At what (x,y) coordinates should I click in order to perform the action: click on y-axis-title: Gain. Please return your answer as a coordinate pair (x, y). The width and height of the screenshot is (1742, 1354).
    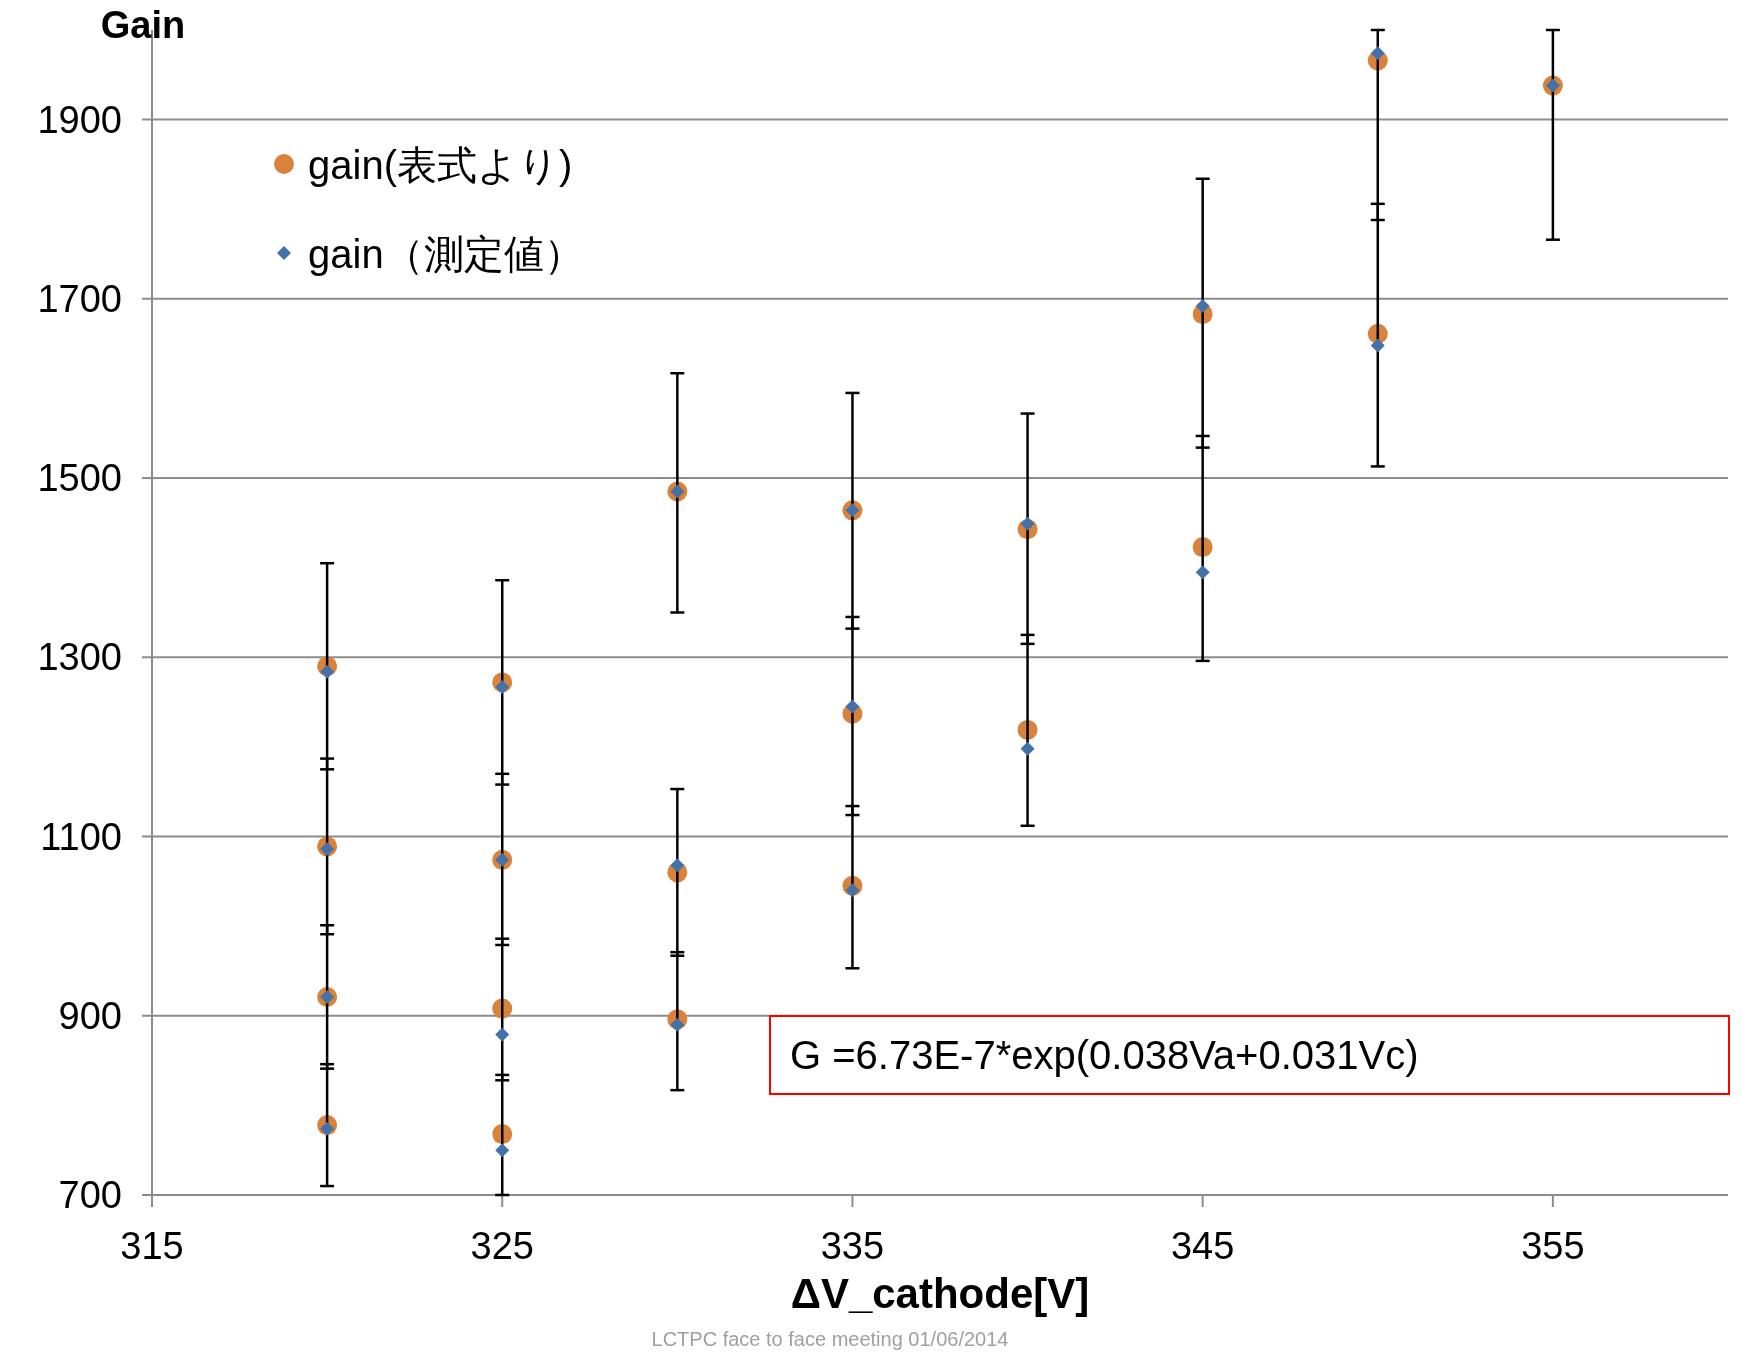
    Looking at the image, I should click on (143, 25).